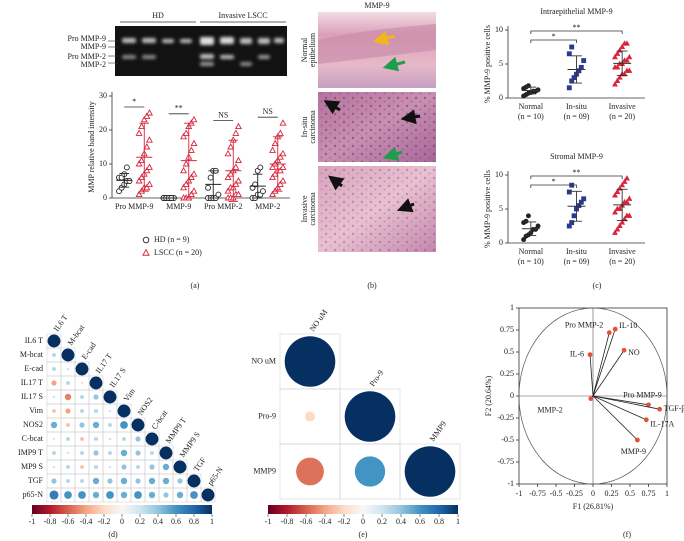  What do you see at coordinates (499, 174) in the screenshot?
I see `y-tick-label: 10` at bounding box center [499, 174].